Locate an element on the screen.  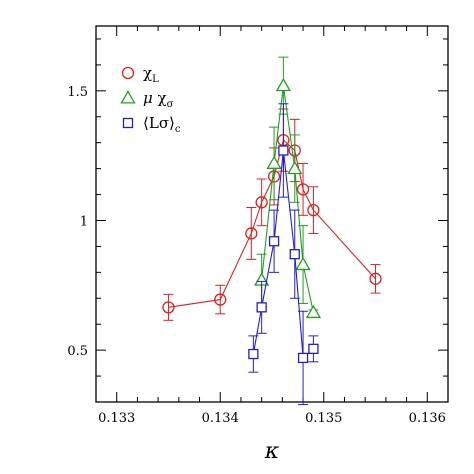
x-tick-label: 0.134 is located at coordinates (220, 418).